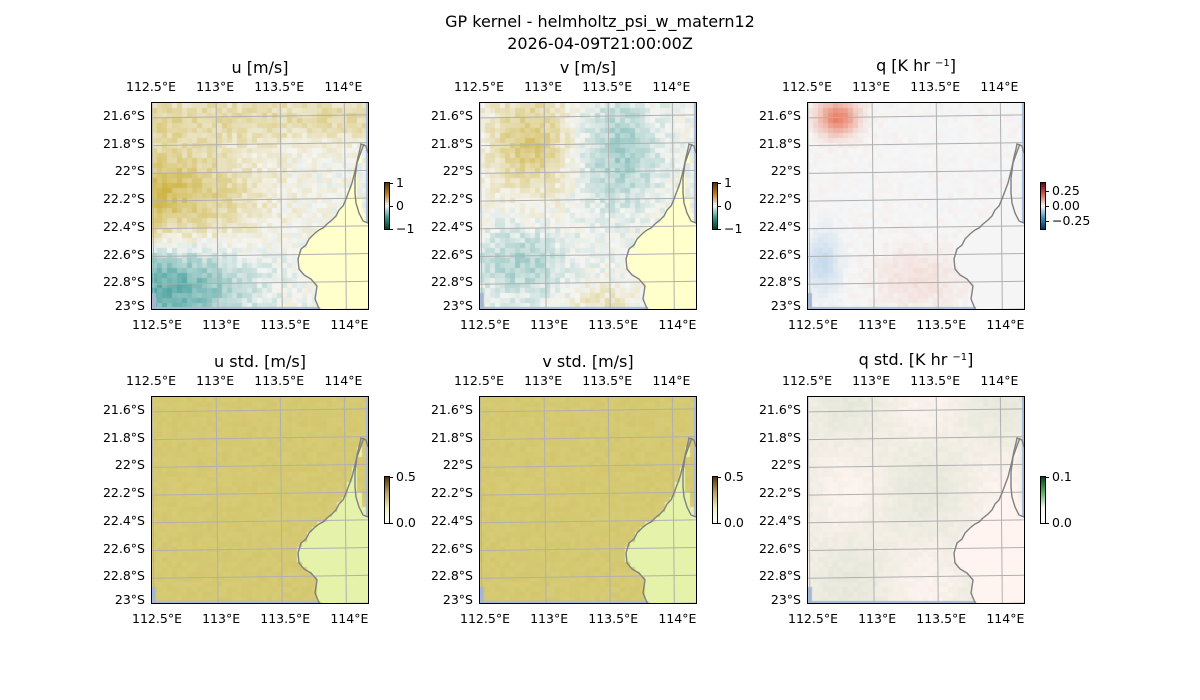 This screenshot has width=1200, height=700. Describe the element at coordinates (689, 183) in the screenshot. I see `coastline-spit` at that location.